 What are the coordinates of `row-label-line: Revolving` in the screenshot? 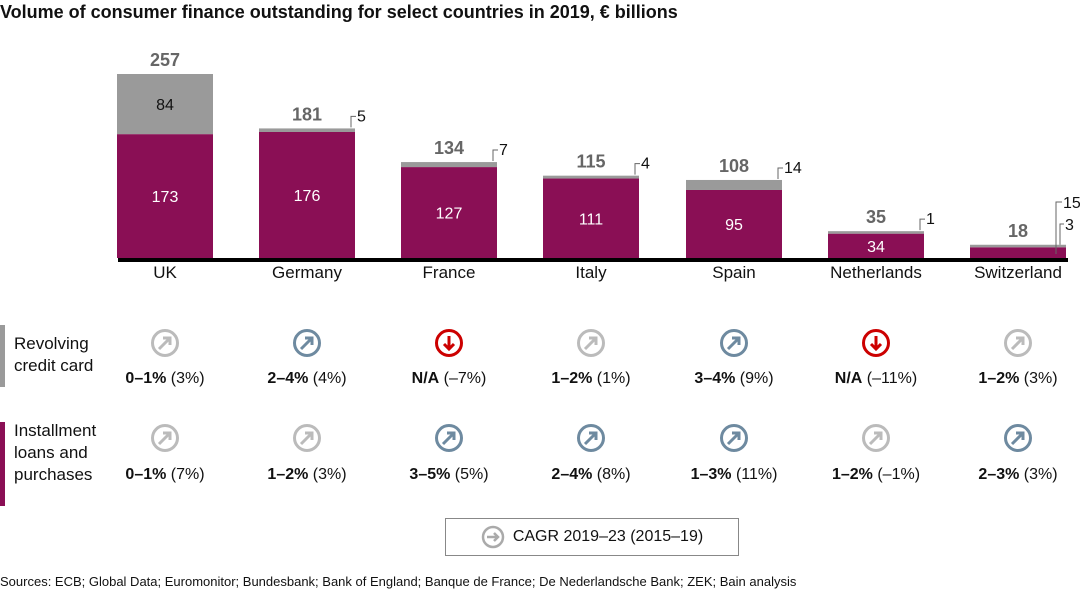 It's located at (51, 343).